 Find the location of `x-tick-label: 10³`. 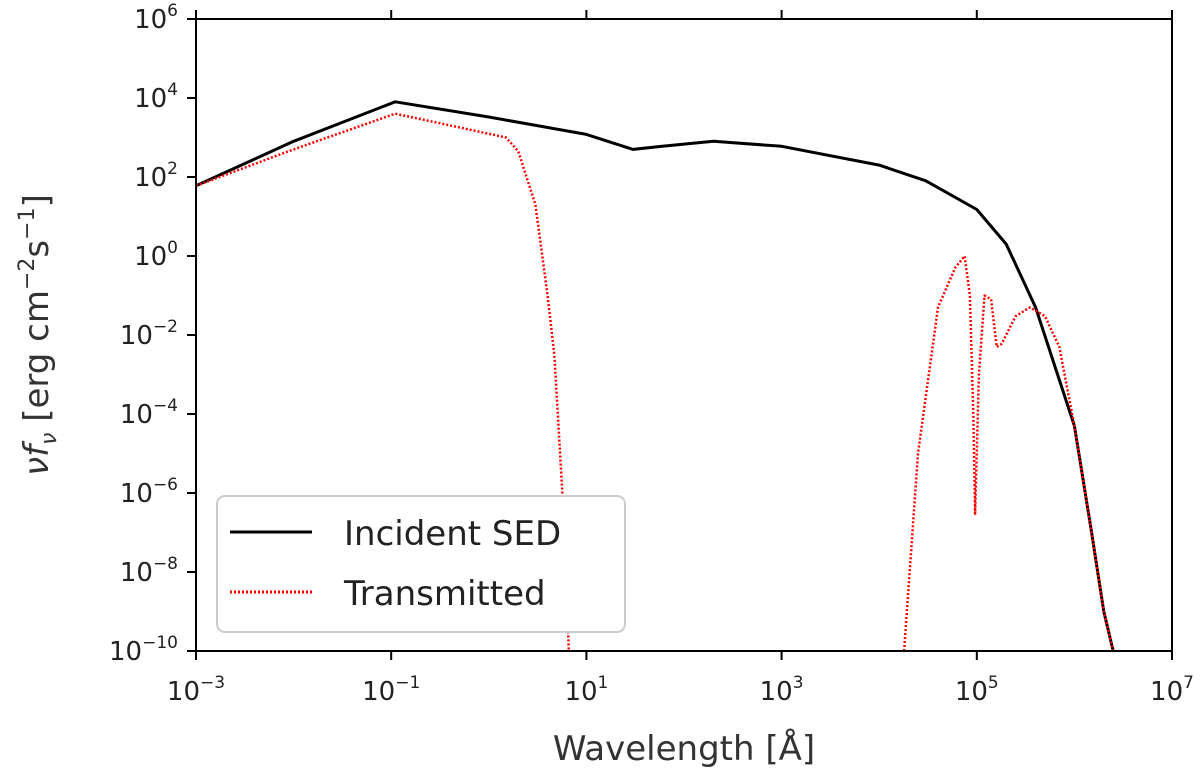

x-tick-label: 10³ is located at coordinates (782, 690).